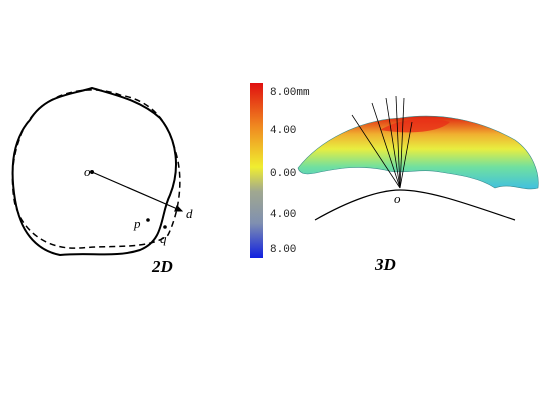 The image size is (550, 400). What do you see at coordinates (283, 174) in the screenshot?
I see `colorbar-label: 0.00` at bounding box center [283, 174].